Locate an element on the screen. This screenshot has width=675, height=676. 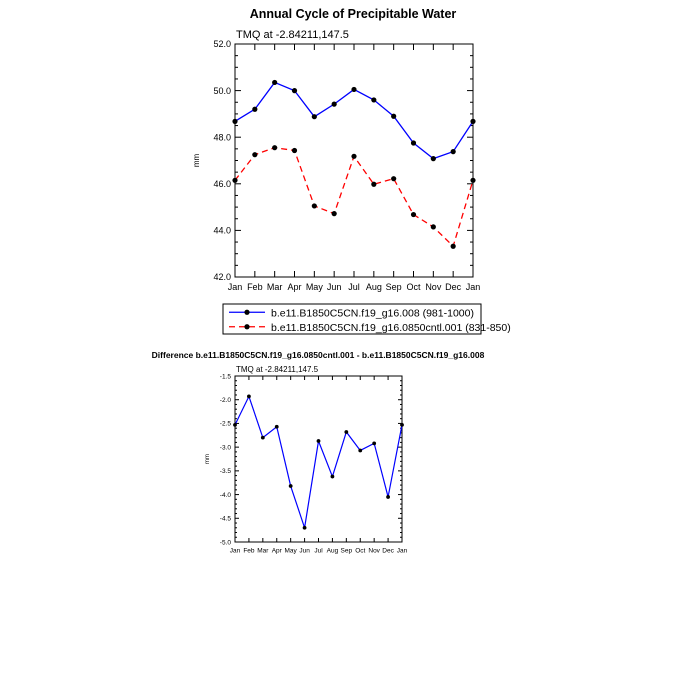
y-tick-label: 46.0 is located at coordinates (222, 184).